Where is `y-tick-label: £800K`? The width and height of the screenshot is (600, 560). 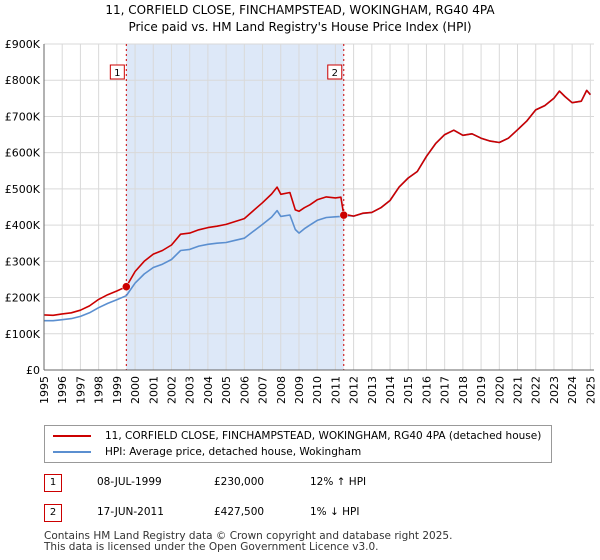 y-tick-label: £800K is located at coordinates (23, 80).